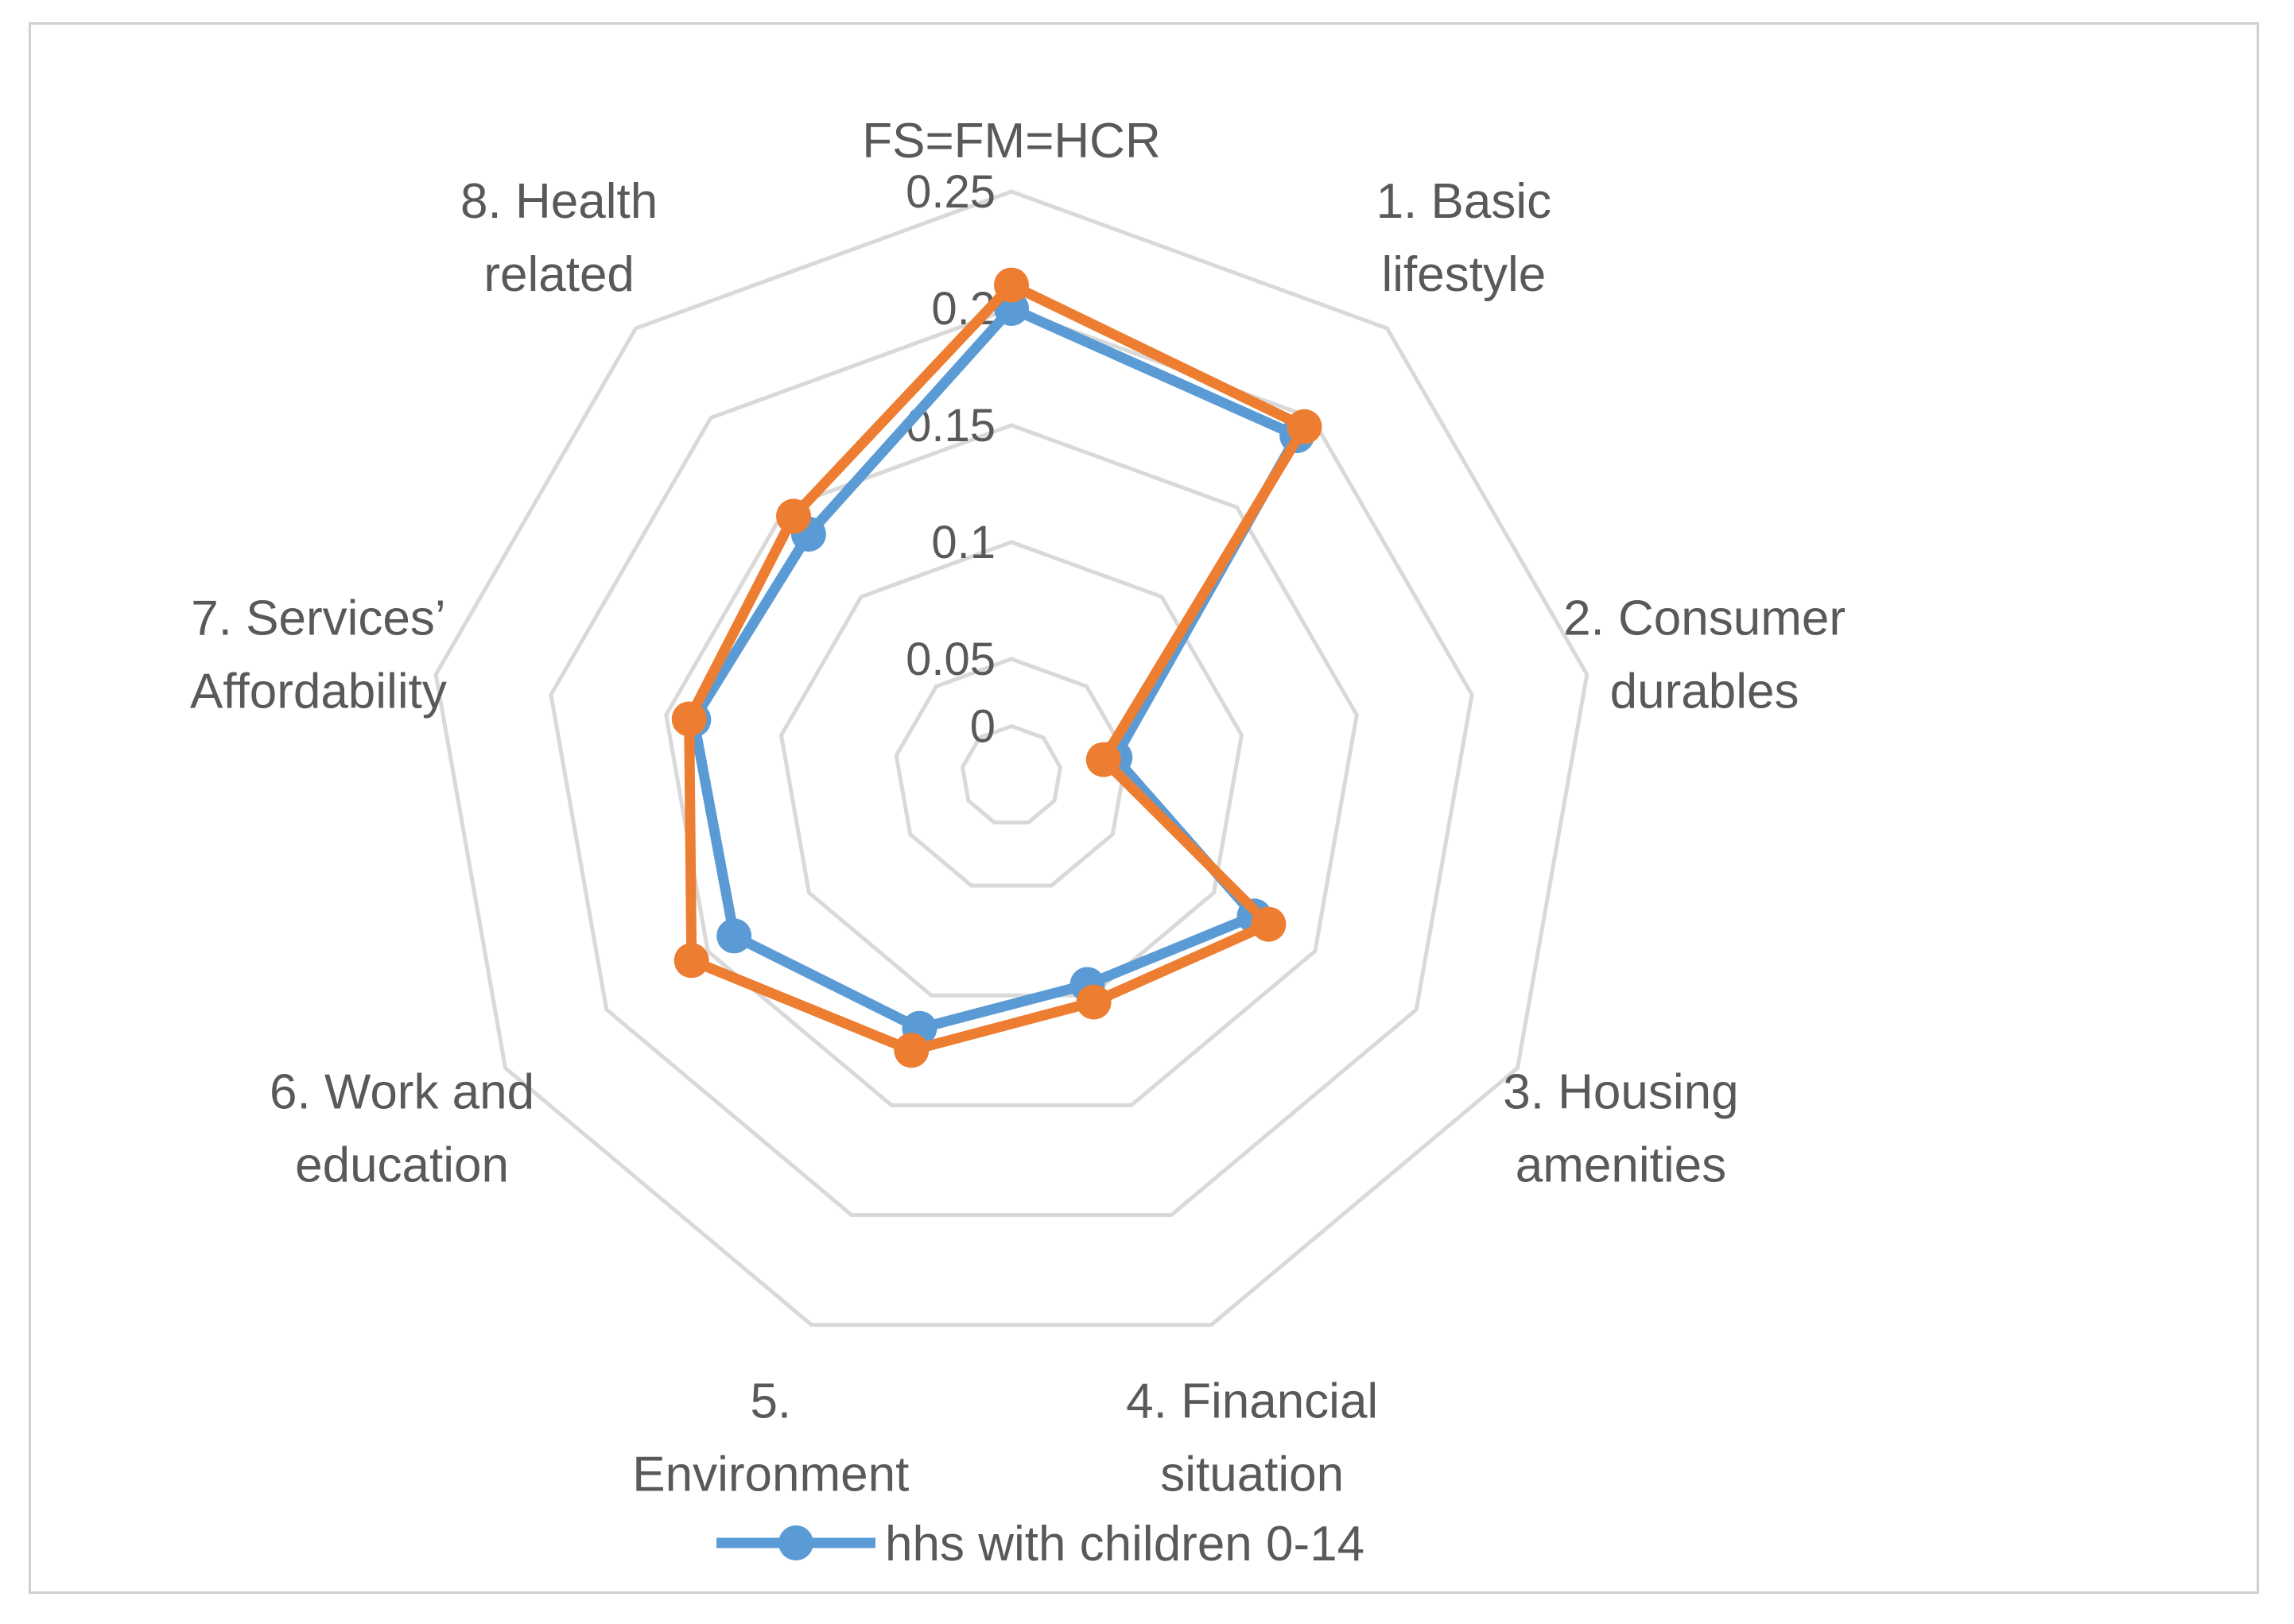 The width and height of the screenshot is (2294, 1624). I want to click on legend-swatch-marker, so click(796, 1542).